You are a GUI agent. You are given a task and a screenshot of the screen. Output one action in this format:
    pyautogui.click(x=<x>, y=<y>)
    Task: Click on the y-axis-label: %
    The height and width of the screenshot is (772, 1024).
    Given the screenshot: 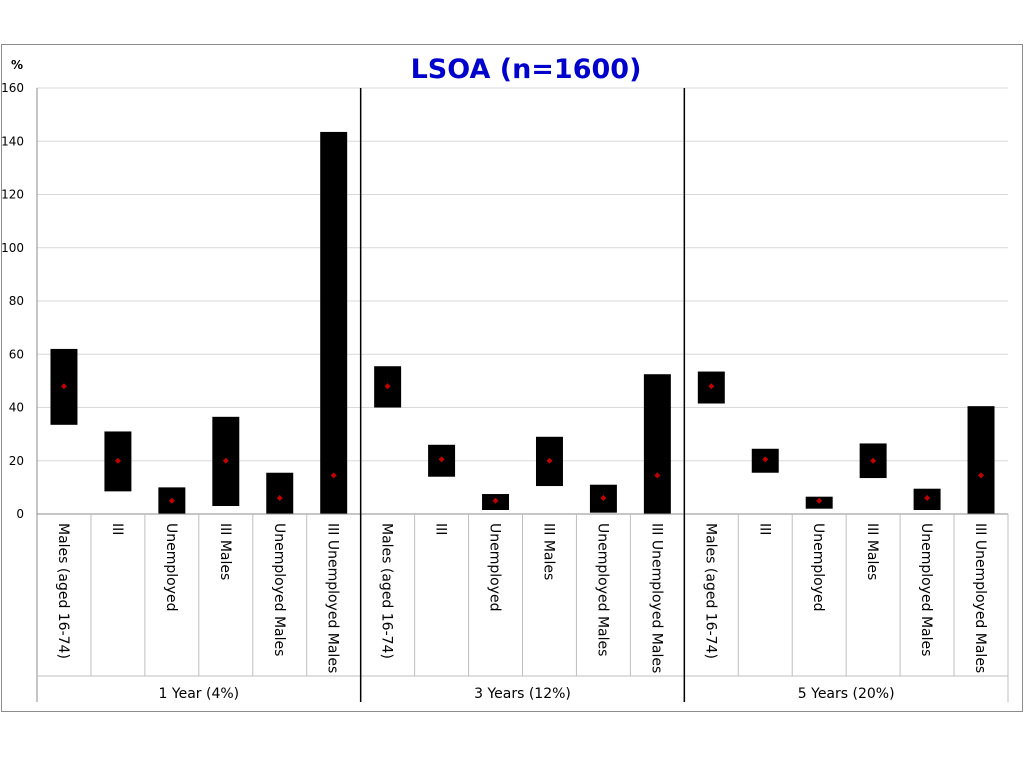 What is the action you would take?
    pyautogui.click(x=17, y=65)
    